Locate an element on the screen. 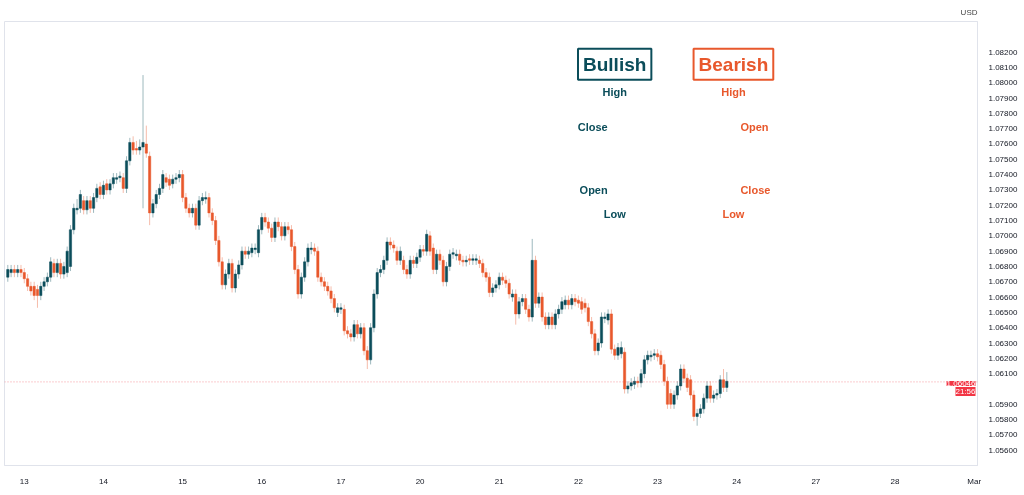 This screenshot has width=1024, height=495. y-tick-label: 1.06400 is located at coordinates (1003, 328).